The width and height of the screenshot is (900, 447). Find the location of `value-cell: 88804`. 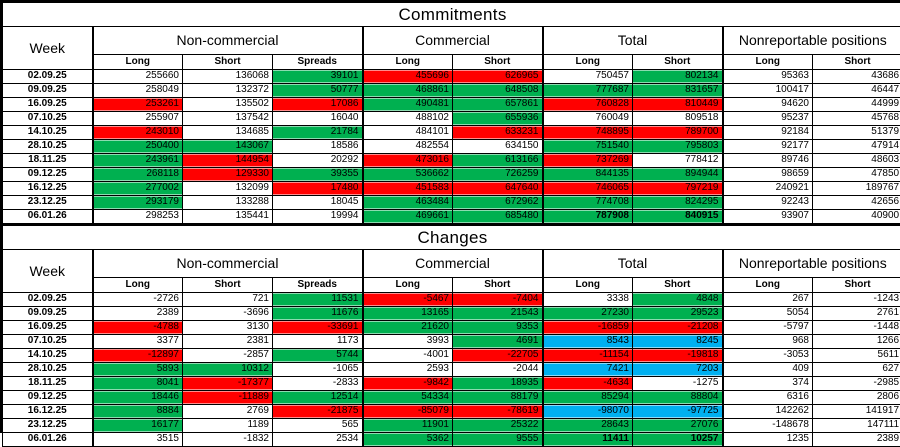

value-cell: 88804 is located at coordinates (678, 398).